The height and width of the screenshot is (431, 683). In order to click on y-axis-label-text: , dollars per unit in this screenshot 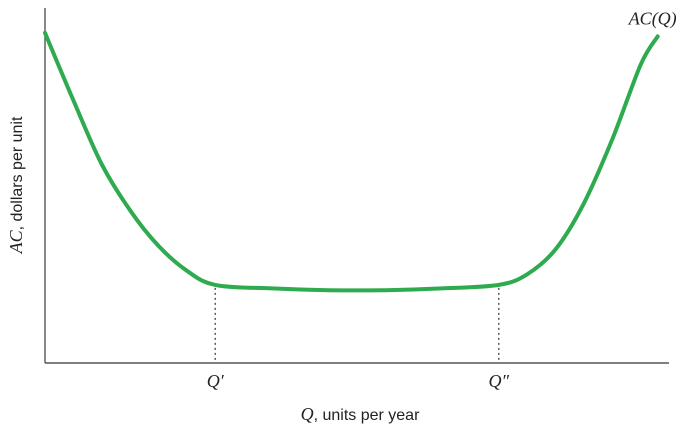, I will do `click(17, 173)`.